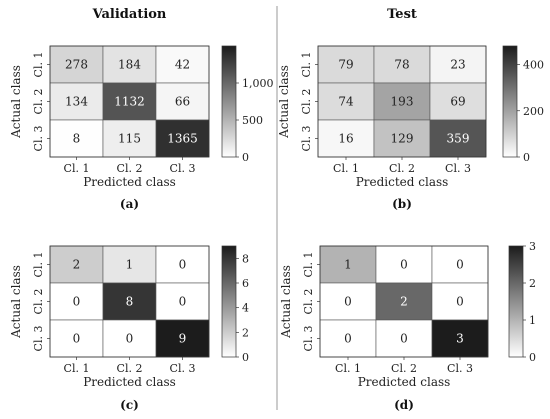 The height and width of the screenshot is (419, 550). What do you see at coordinates (76, 102) in the screenshot?
I see `cell-value: 134` at bounding box center [76, 102].